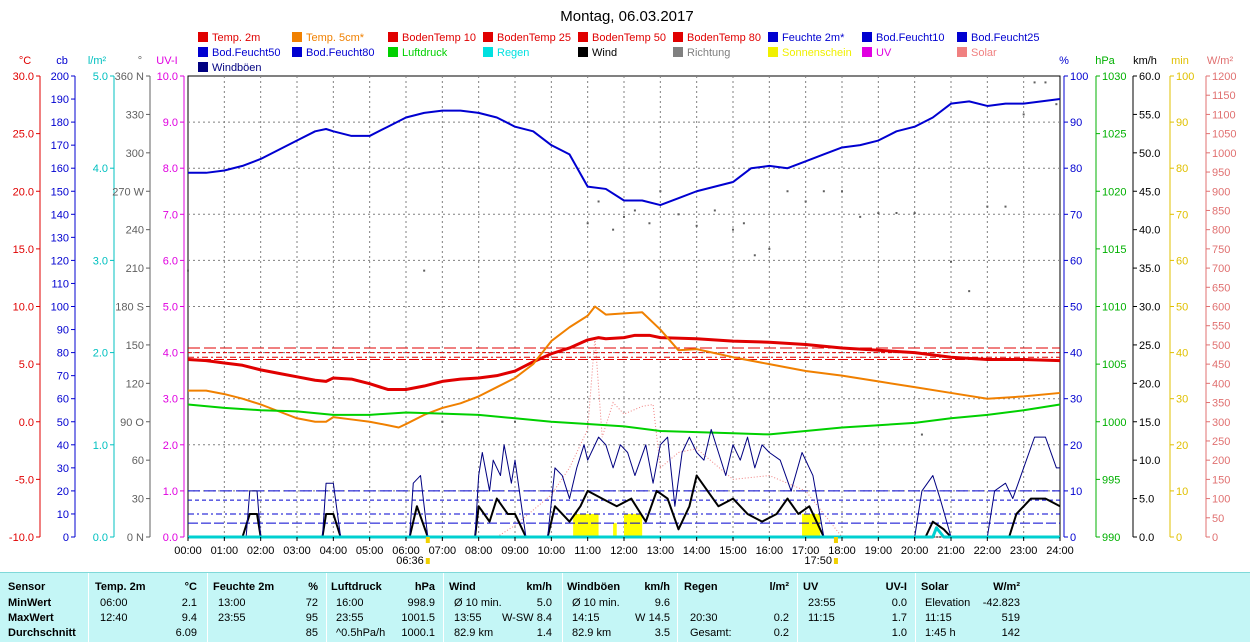 The width and height of the screenshot is (1250, 642). I want to click on solar-tick-label: 600, so click(1221, 308).